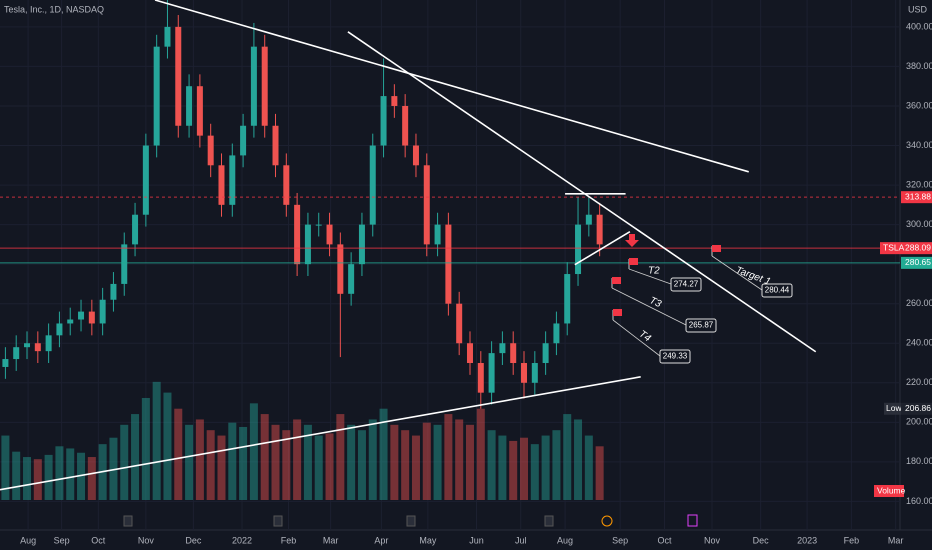  Describe the element at coordinates (894, 408) in the screenshot. I see `low-tag-label: Low` at that location.